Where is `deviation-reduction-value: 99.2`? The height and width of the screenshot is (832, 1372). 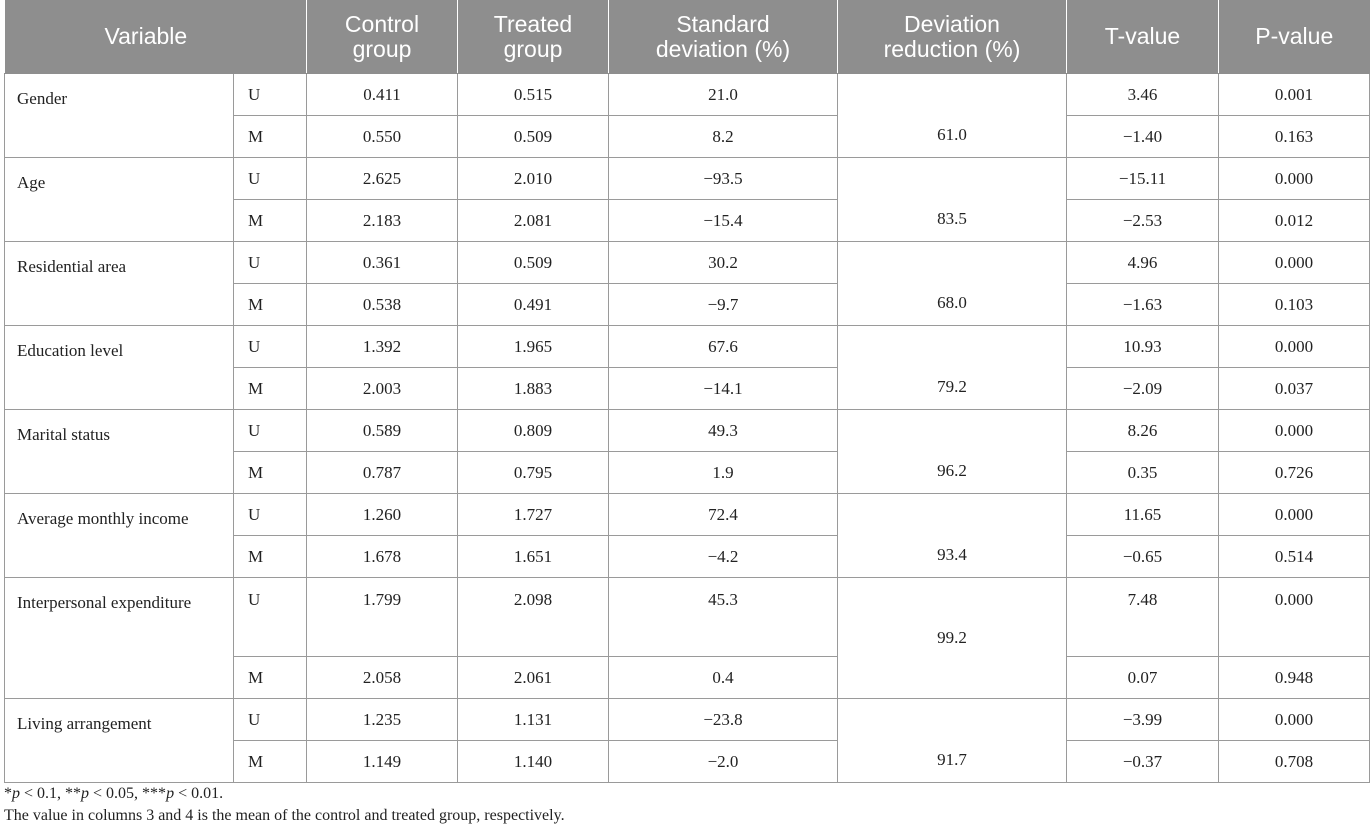
deviation-reduction-value: 99.2 is located at coordinates (952, 638).